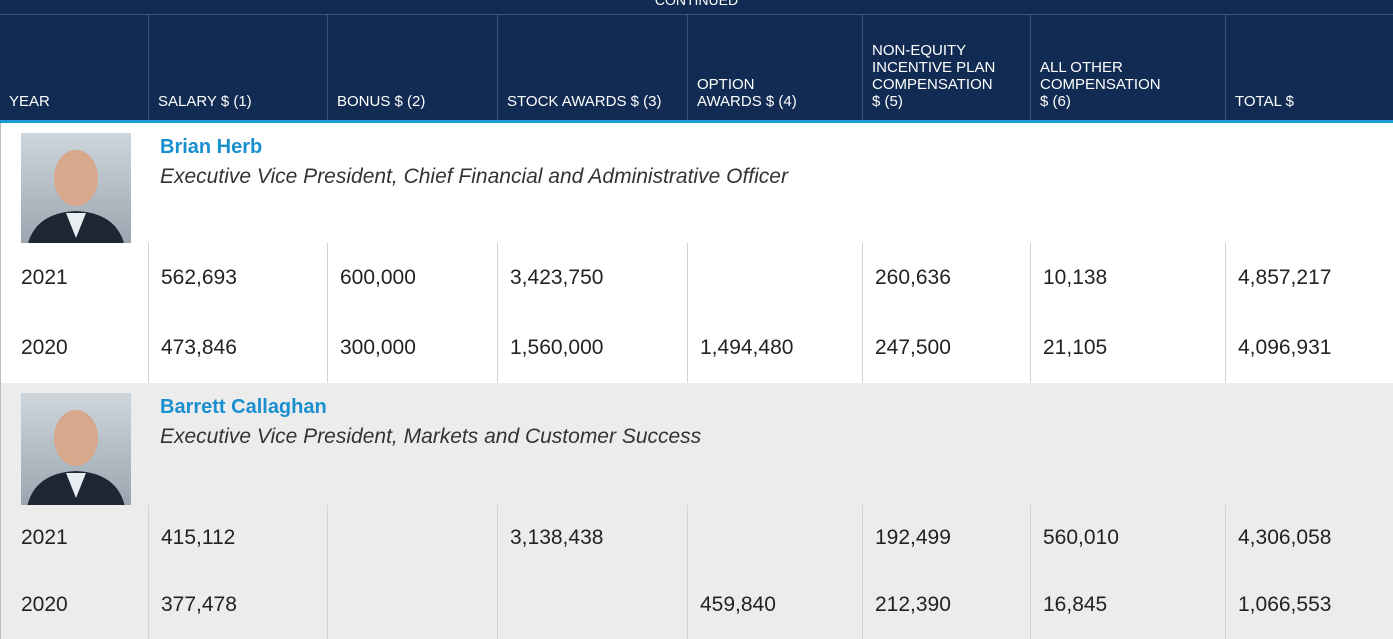 The width and height of the screenshot is (1393, 639). What do you see at coordinates (199, 604) in the screenshot?
I see `cell: 377,478` at bounding box center [199, 604].